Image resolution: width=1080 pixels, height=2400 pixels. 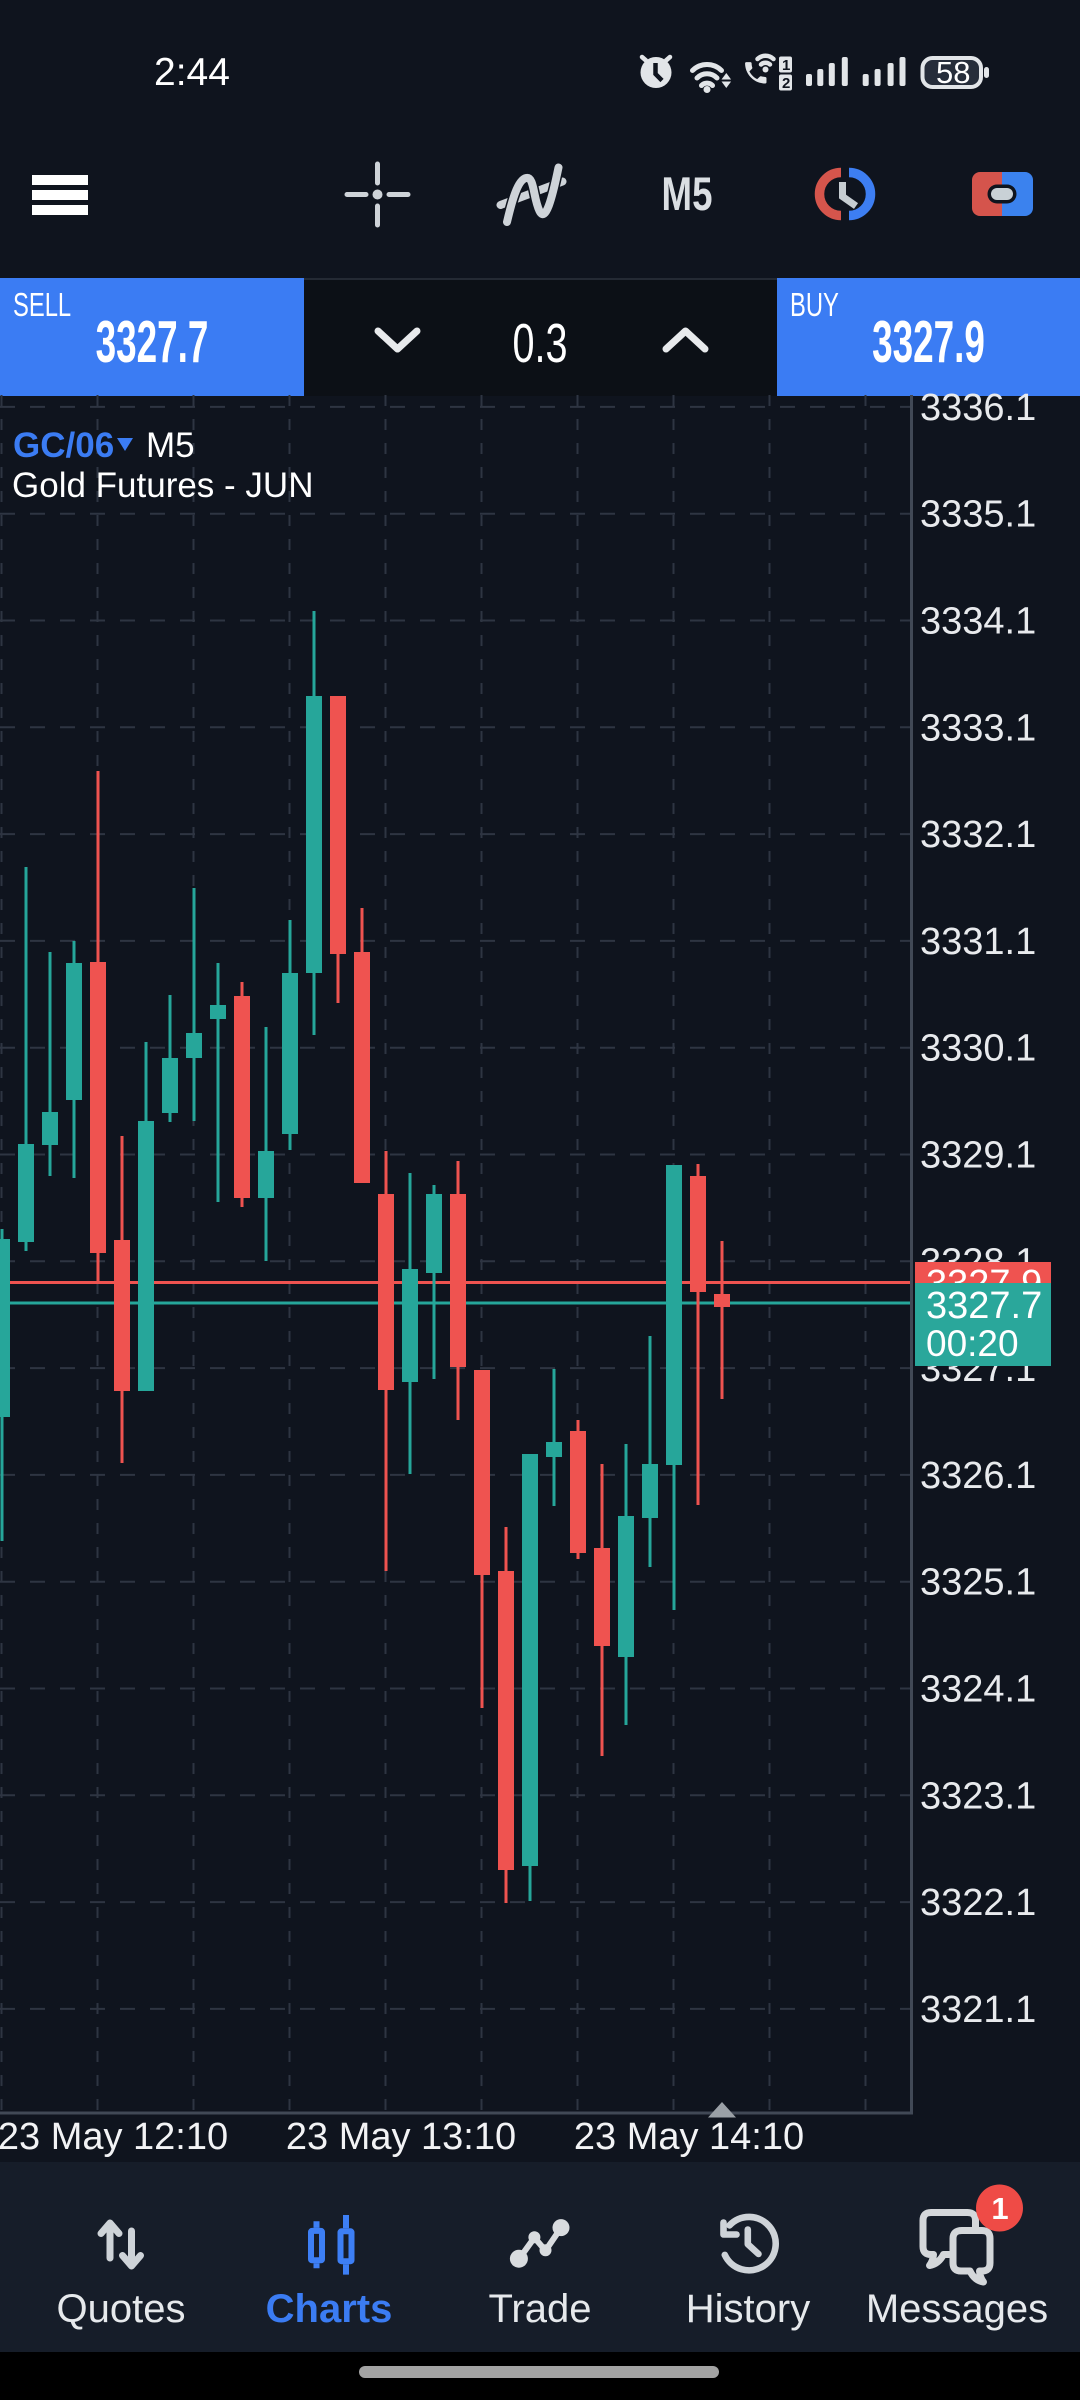 I want to click on svg-text: 3333.1, so click(x=978, y=728).